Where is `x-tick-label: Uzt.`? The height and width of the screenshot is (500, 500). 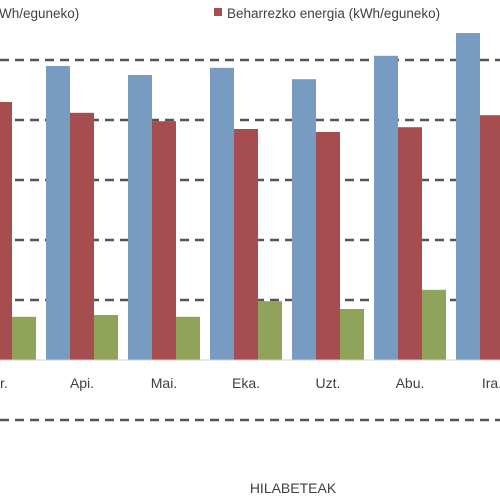 x-tick-label: Uzt. is located at coordinates (328, 383).